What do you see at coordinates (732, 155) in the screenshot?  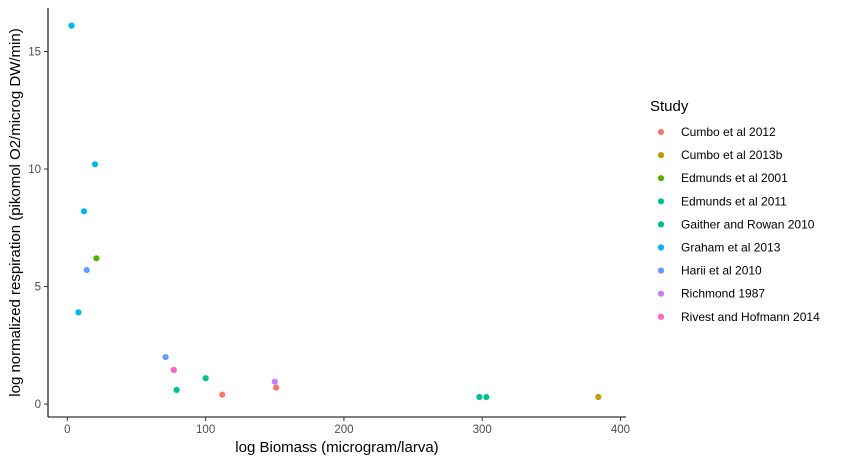 I see `legend-label: Cumbo et al 2013b` at bounding box center [732, 155].